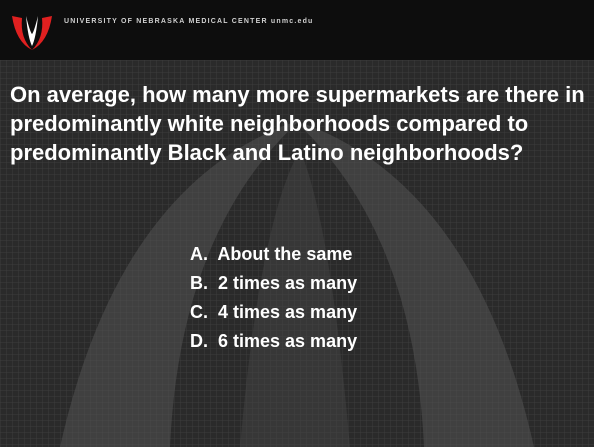 The height and width of the screenshot is (447, 594). I want to click on option: A. About the same, so click(271, 254).